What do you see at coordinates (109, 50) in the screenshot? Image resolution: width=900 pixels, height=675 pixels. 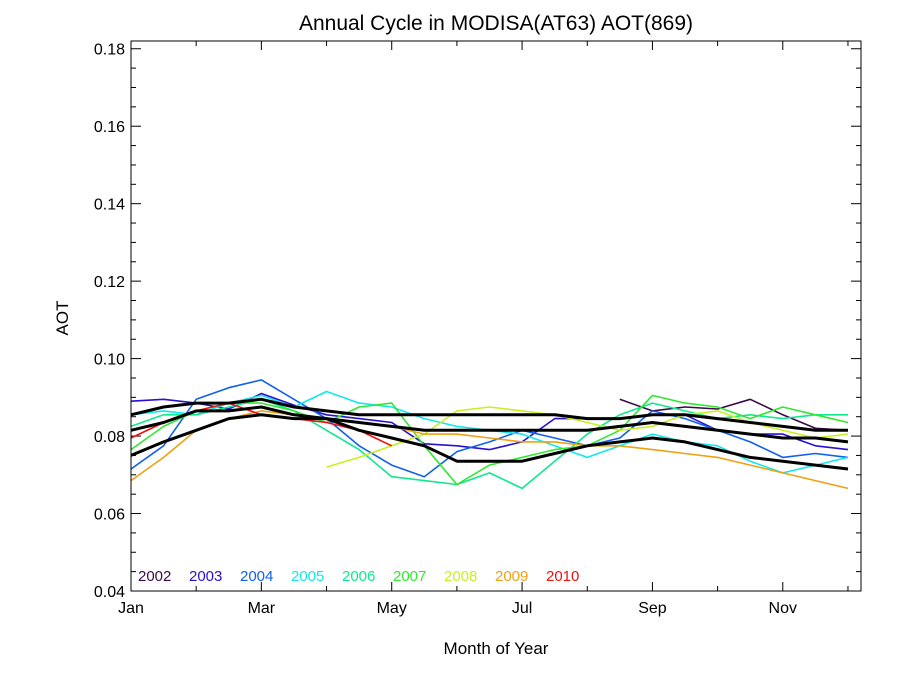 I see `y-tick-label: 0.18` at bounding box center [109, 50].